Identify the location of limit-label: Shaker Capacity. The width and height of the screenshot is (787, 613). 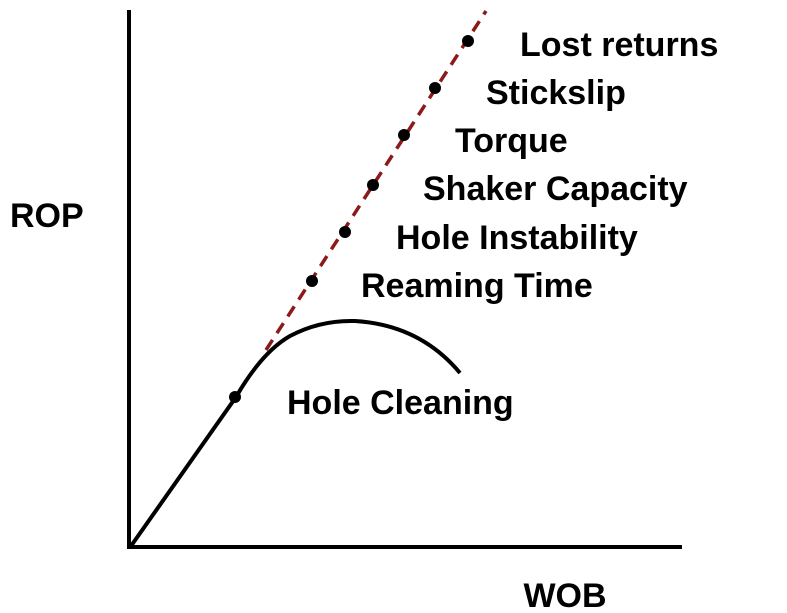
(555, 189).